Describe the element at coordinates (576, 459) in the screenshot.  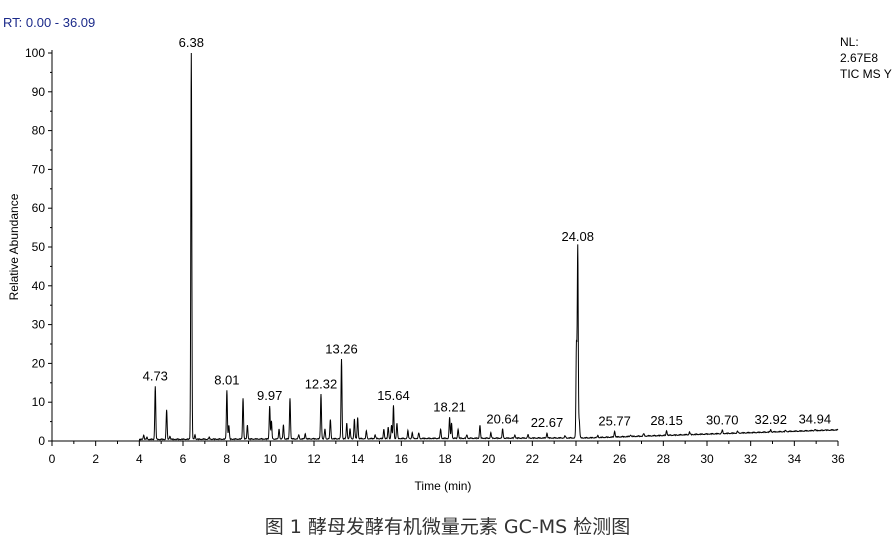
I see `x-tick-label: 24` at that location.